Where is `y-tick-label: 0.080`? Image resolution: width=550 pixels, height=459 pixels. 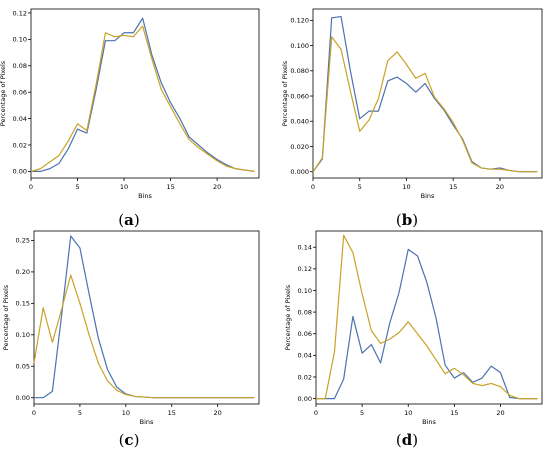
y-tick-label: 0.080 is located at coordinates (299, 71).